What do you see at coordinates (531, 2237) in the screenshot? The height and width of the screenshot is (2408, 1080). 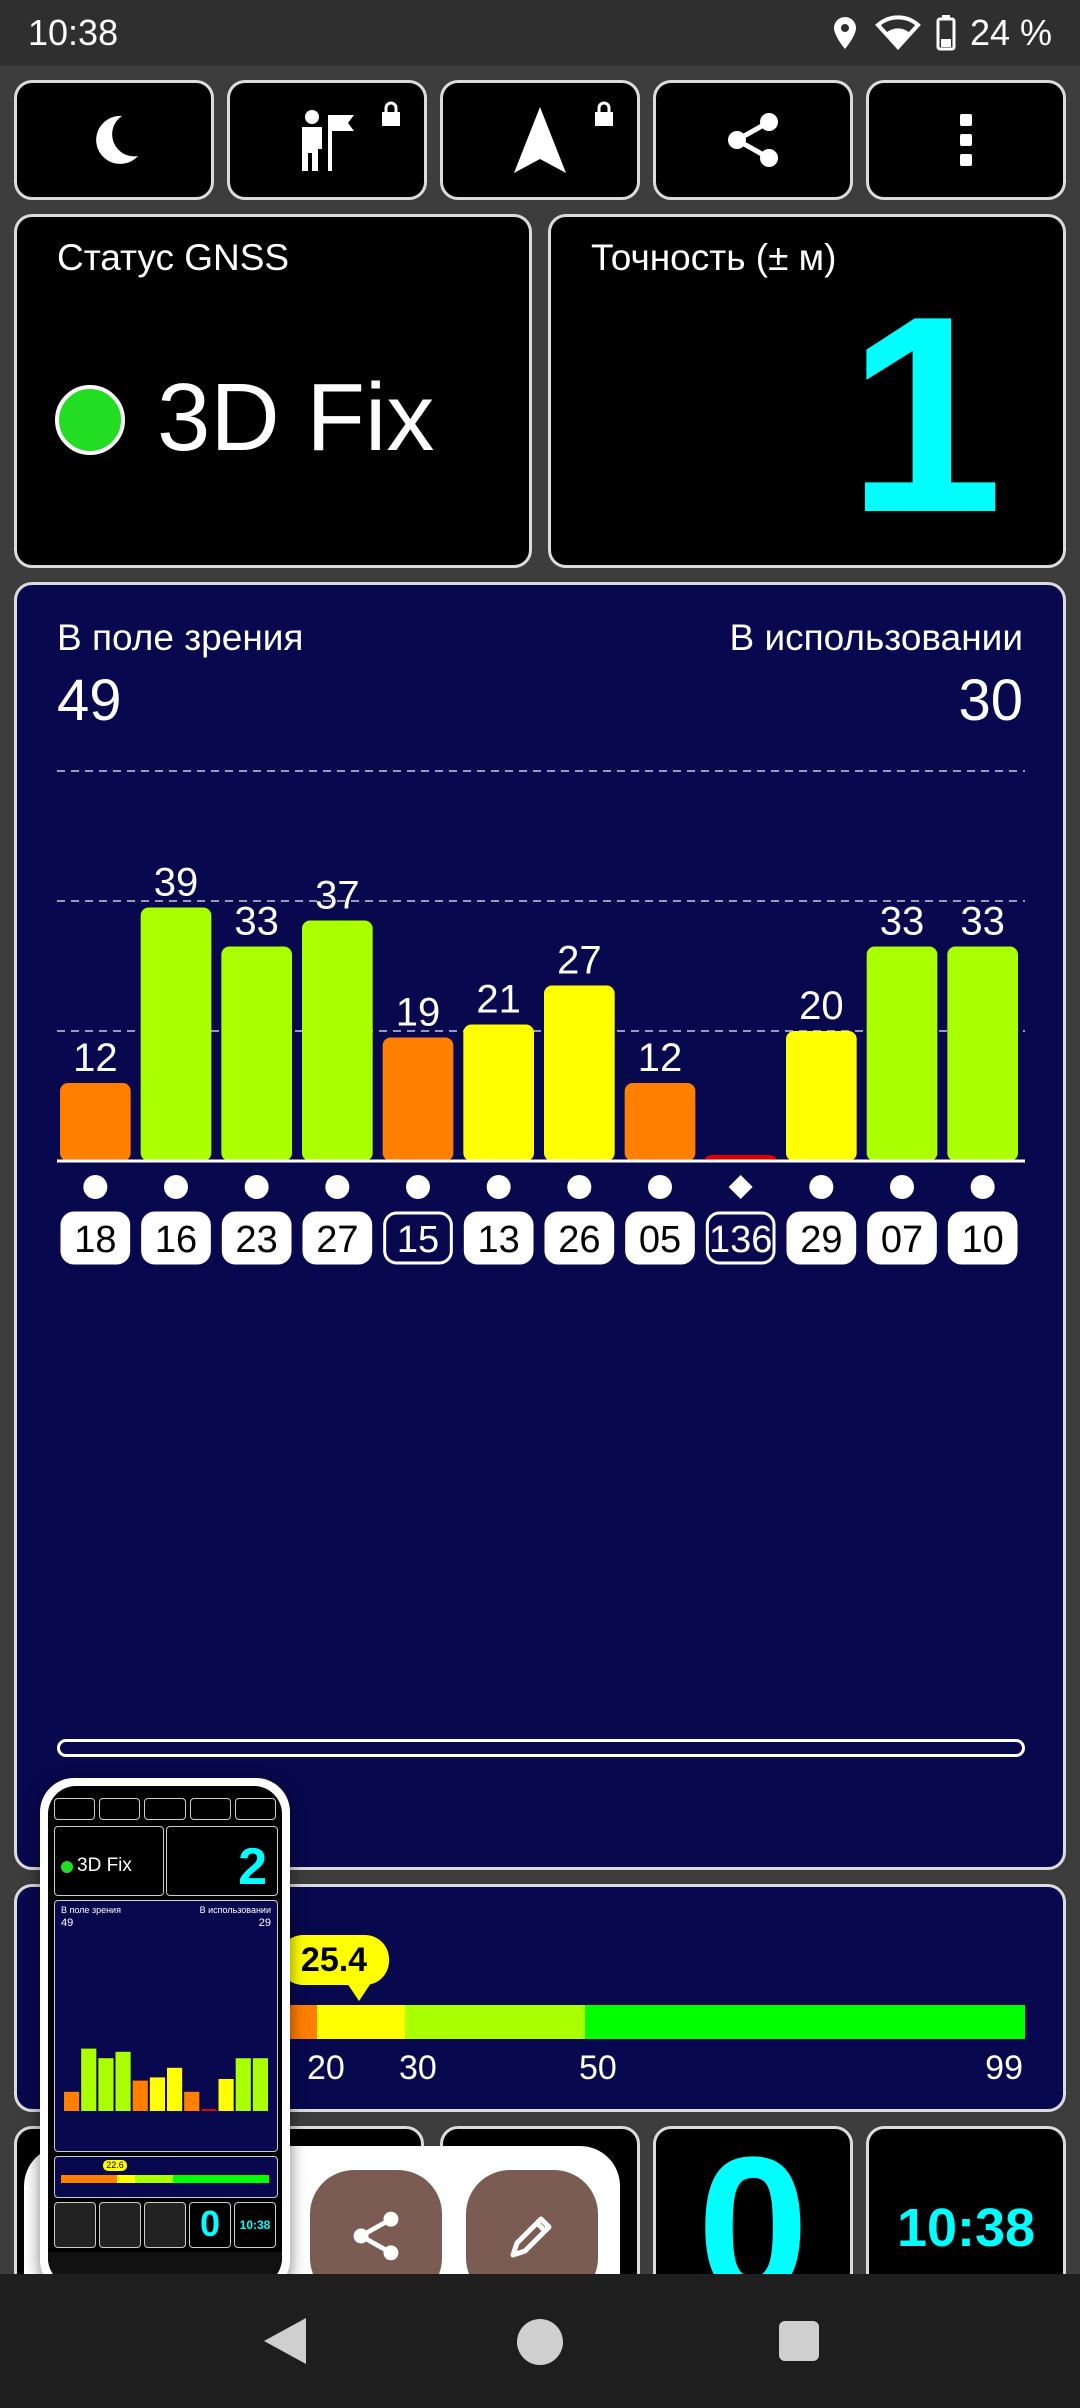 I see `pencil-icon` at bounding box center [531, 2237].